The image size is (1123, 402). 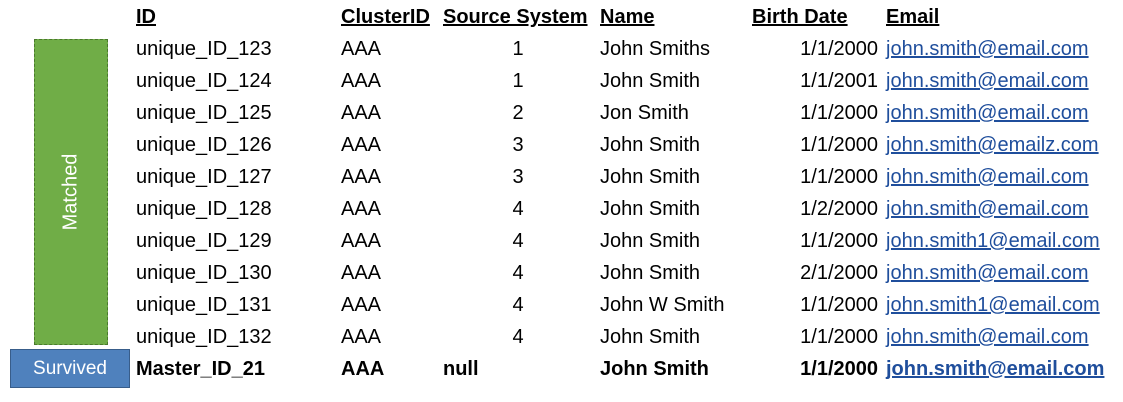 I want to click on header-id: ID, so click(x=146, y=17).